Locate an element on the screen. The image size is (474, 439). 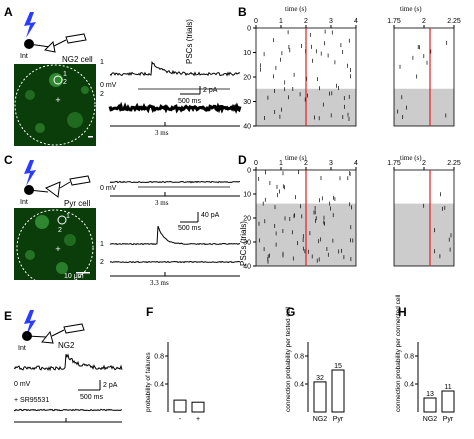
raster-d-right: 1.75 2 2.25 is located at coordinates (424, 213).